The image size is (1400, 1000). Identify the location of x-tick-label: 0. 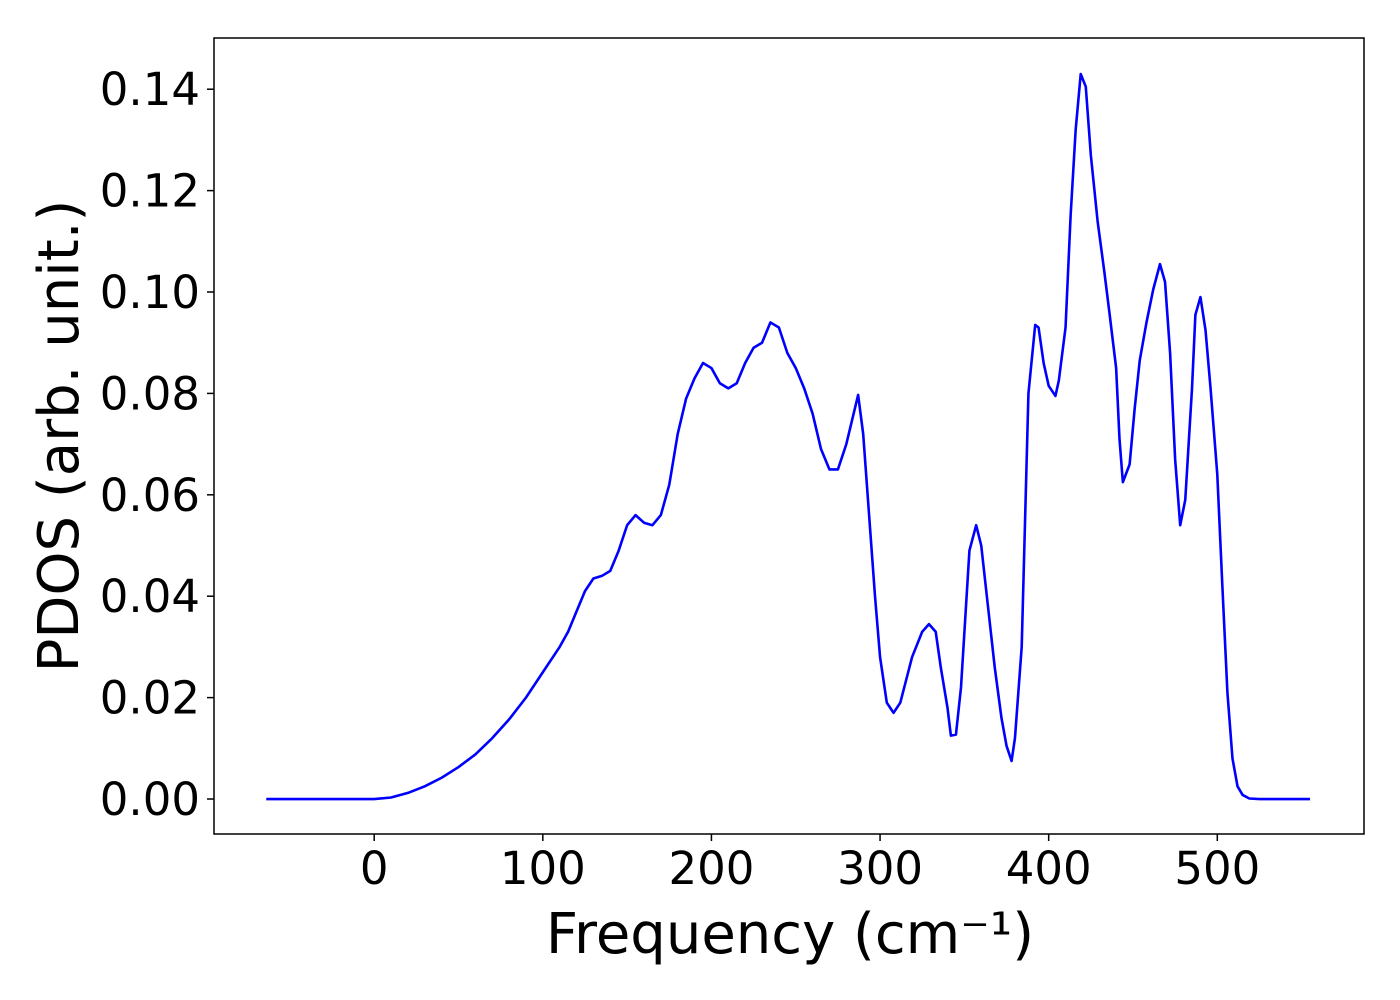
(374, 868).